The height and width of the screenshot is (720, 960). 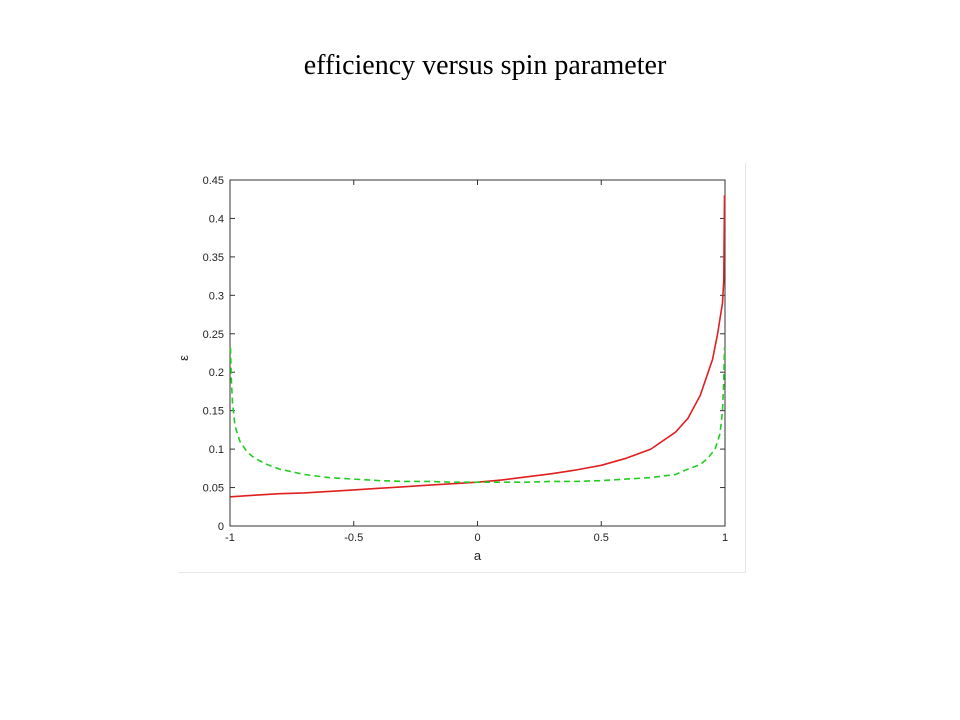 I want to click on y-tick-label: 0.25, so click(x=213, y=335).